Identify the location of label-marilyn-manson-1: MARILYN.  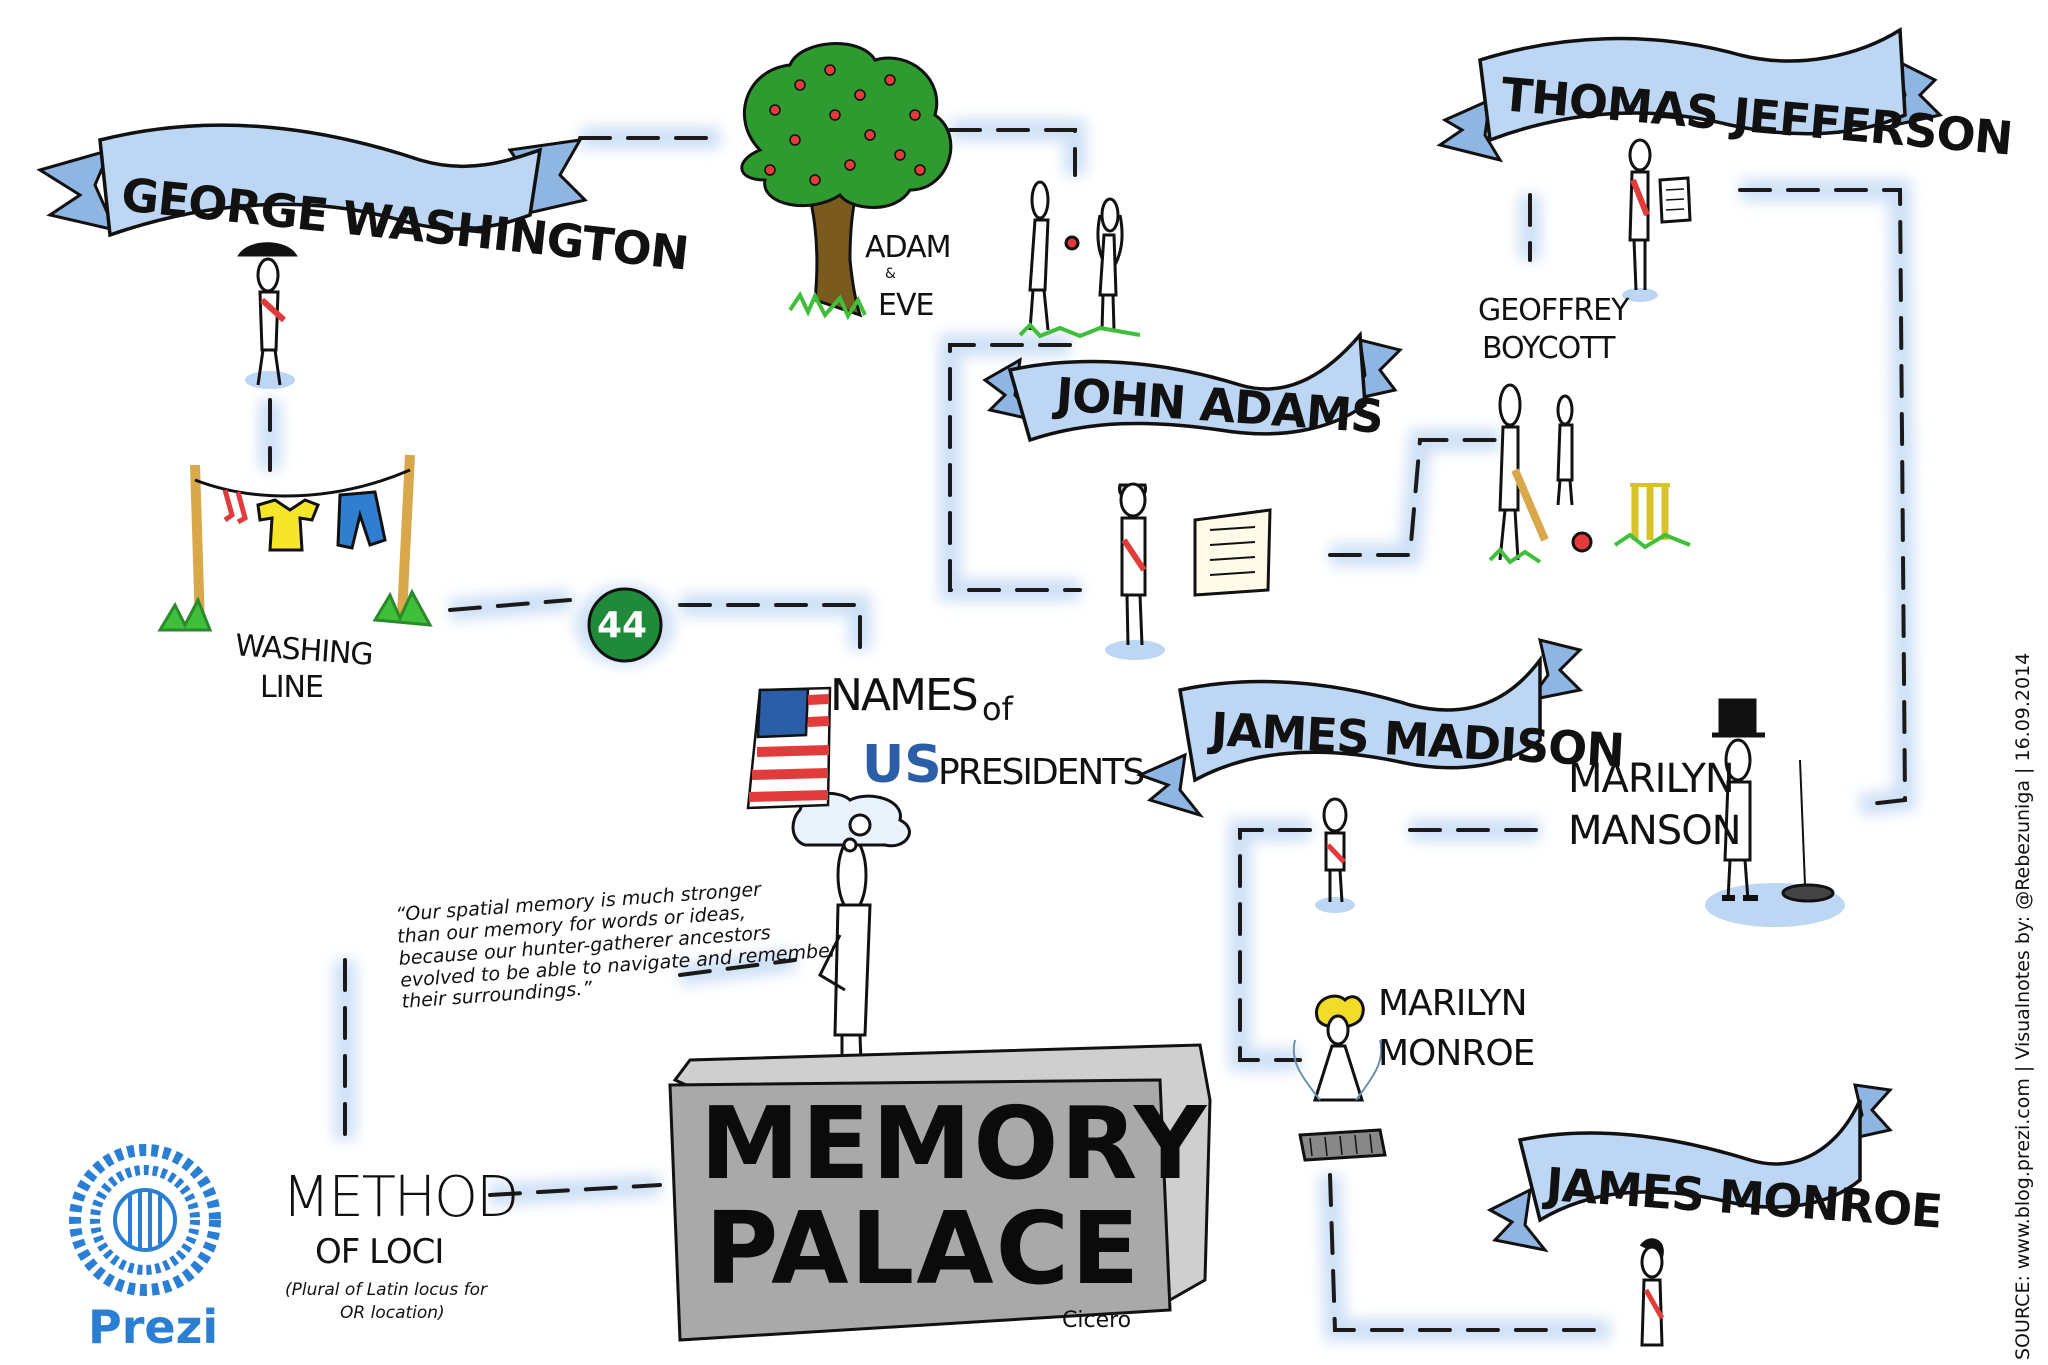
(1651, 779).